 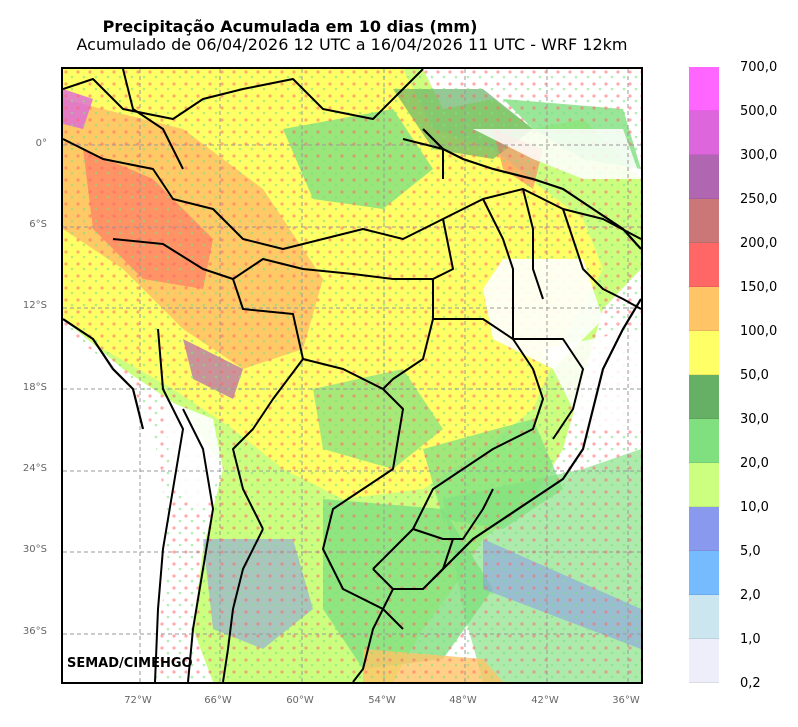 I want to click on lon-label: 66°W, so click(x=218, y=700).